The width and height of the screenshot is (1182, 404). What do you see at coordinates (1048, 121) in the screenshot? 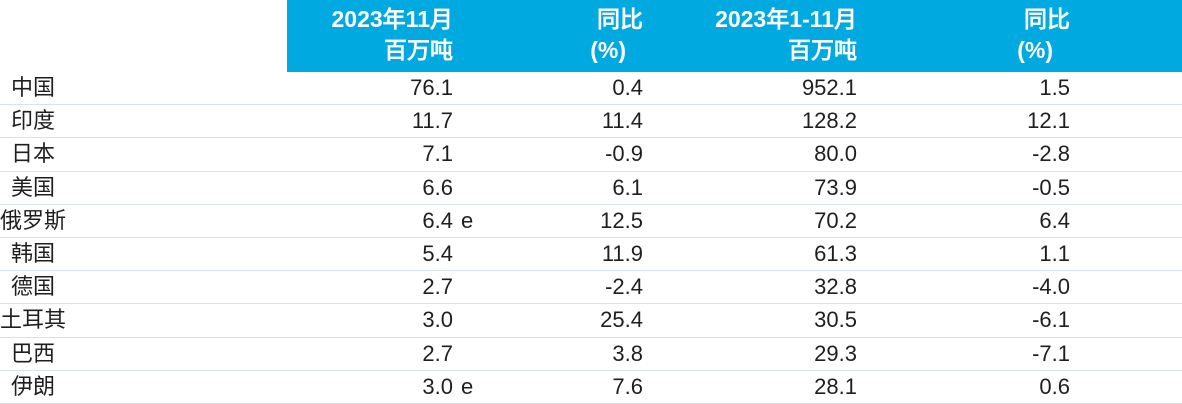
I see `value-yoy-ytd: 12.1` at bounding box center [1048, 121].